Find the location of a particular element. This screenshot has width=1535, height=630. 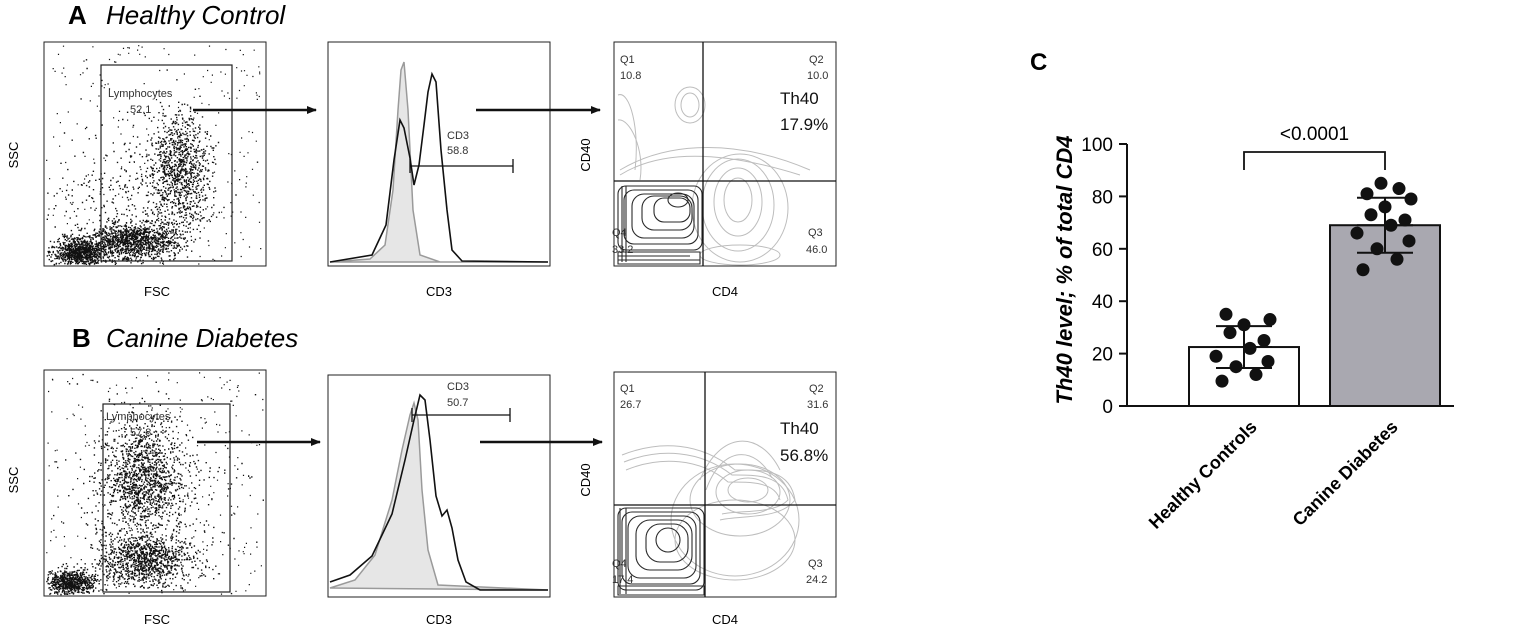

y-tick-label: 20 is located at coordinates (1102, 355).